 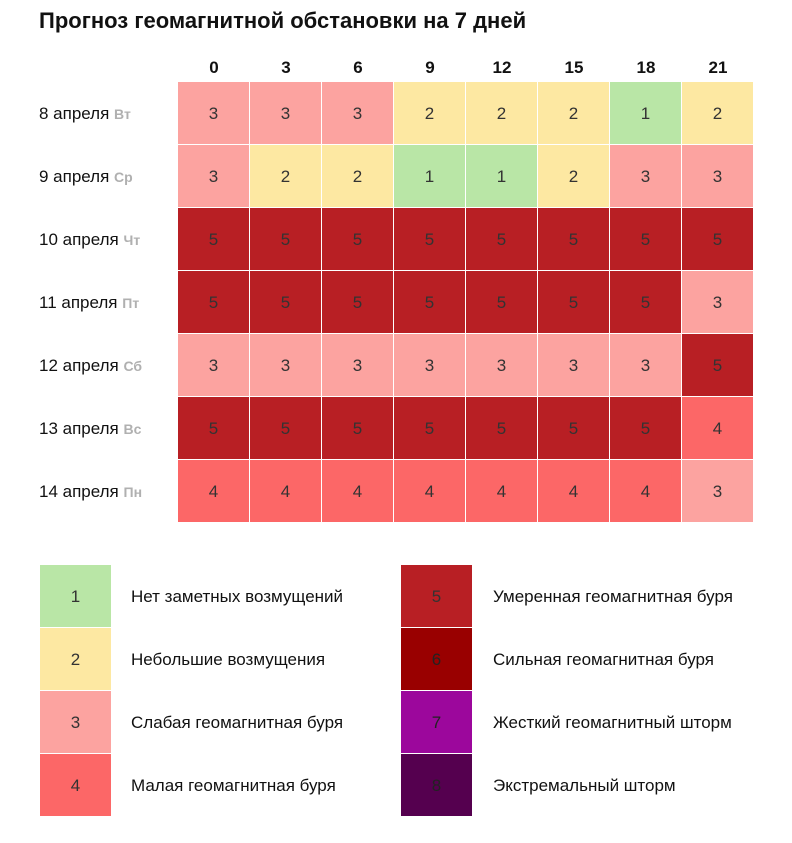 I want to click on weekday-text: Сб, so click(x=133, y=366).